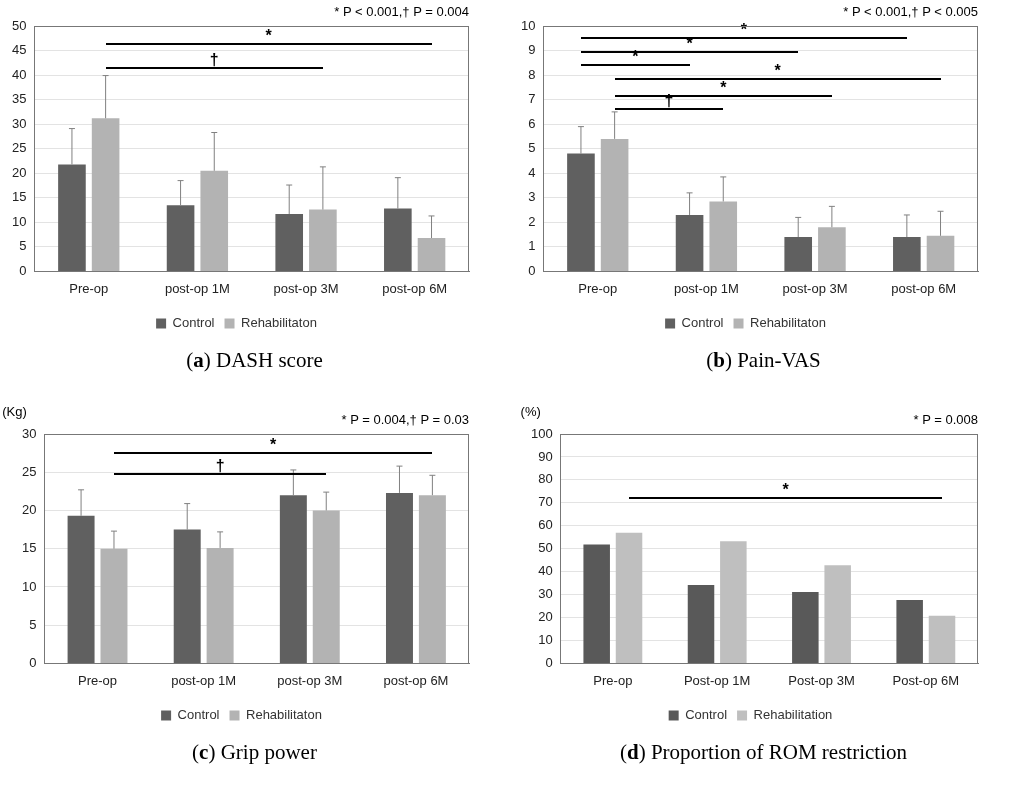 The width and height of the screenshot is (1019, 800). I want to click on y-tick-label: 6, so click(532, 123).